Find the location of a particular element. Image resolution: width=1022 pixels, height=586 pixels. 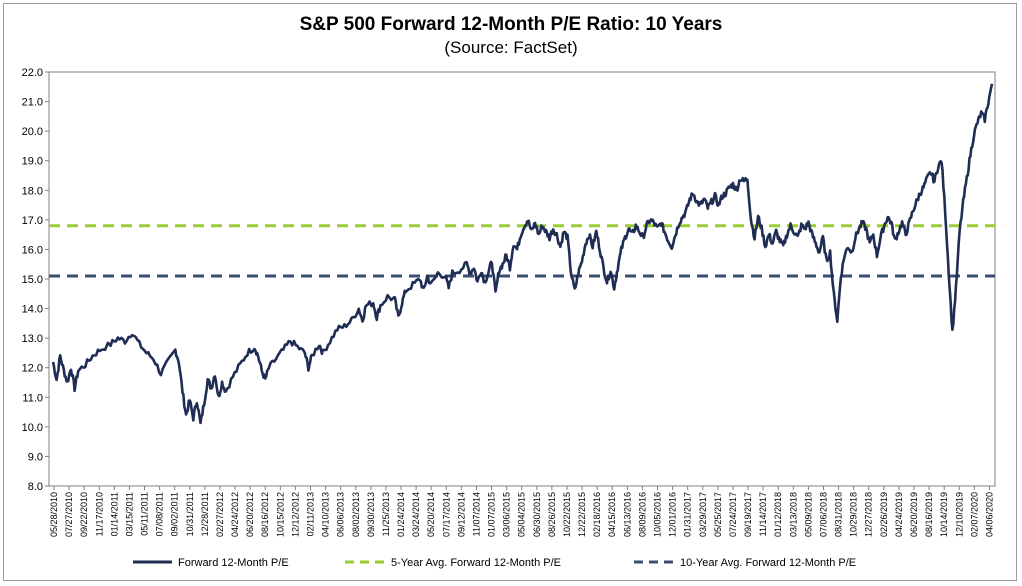

y-tick-label: 12.0 is located at coordinates (32, 369).